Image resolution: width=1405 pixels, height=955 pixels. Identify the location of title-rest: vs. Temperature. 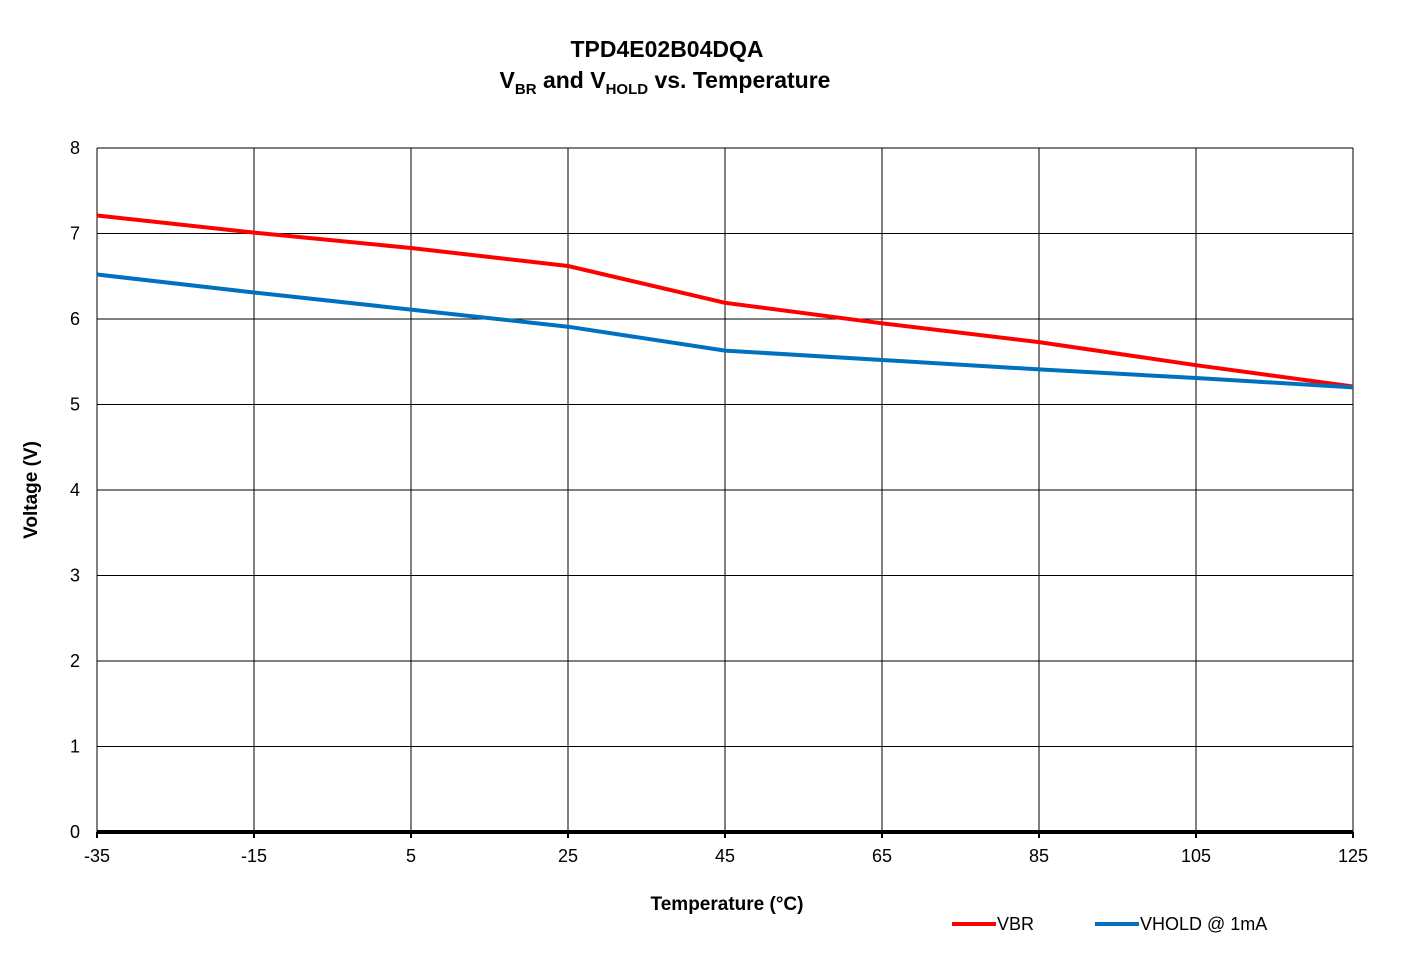
(739, 80).